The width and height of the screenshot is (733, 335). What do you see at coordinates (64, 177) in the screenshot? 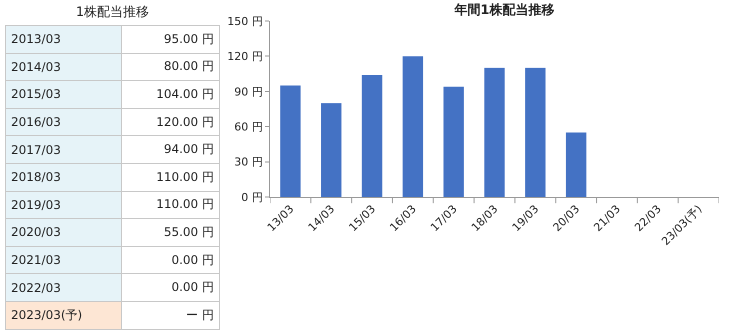
I see `category-label: 2018/03` at bounding box center [64, 177].